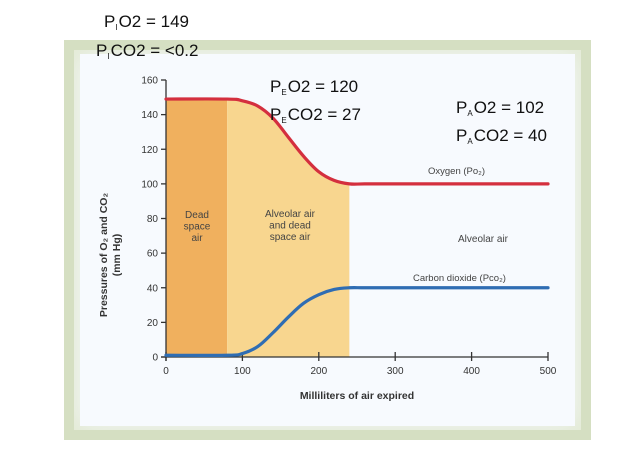  What do you see at coordinates (318, 371) in the screenshot?
I see `x-tick-label: 200` at bounding box center [318, 371].